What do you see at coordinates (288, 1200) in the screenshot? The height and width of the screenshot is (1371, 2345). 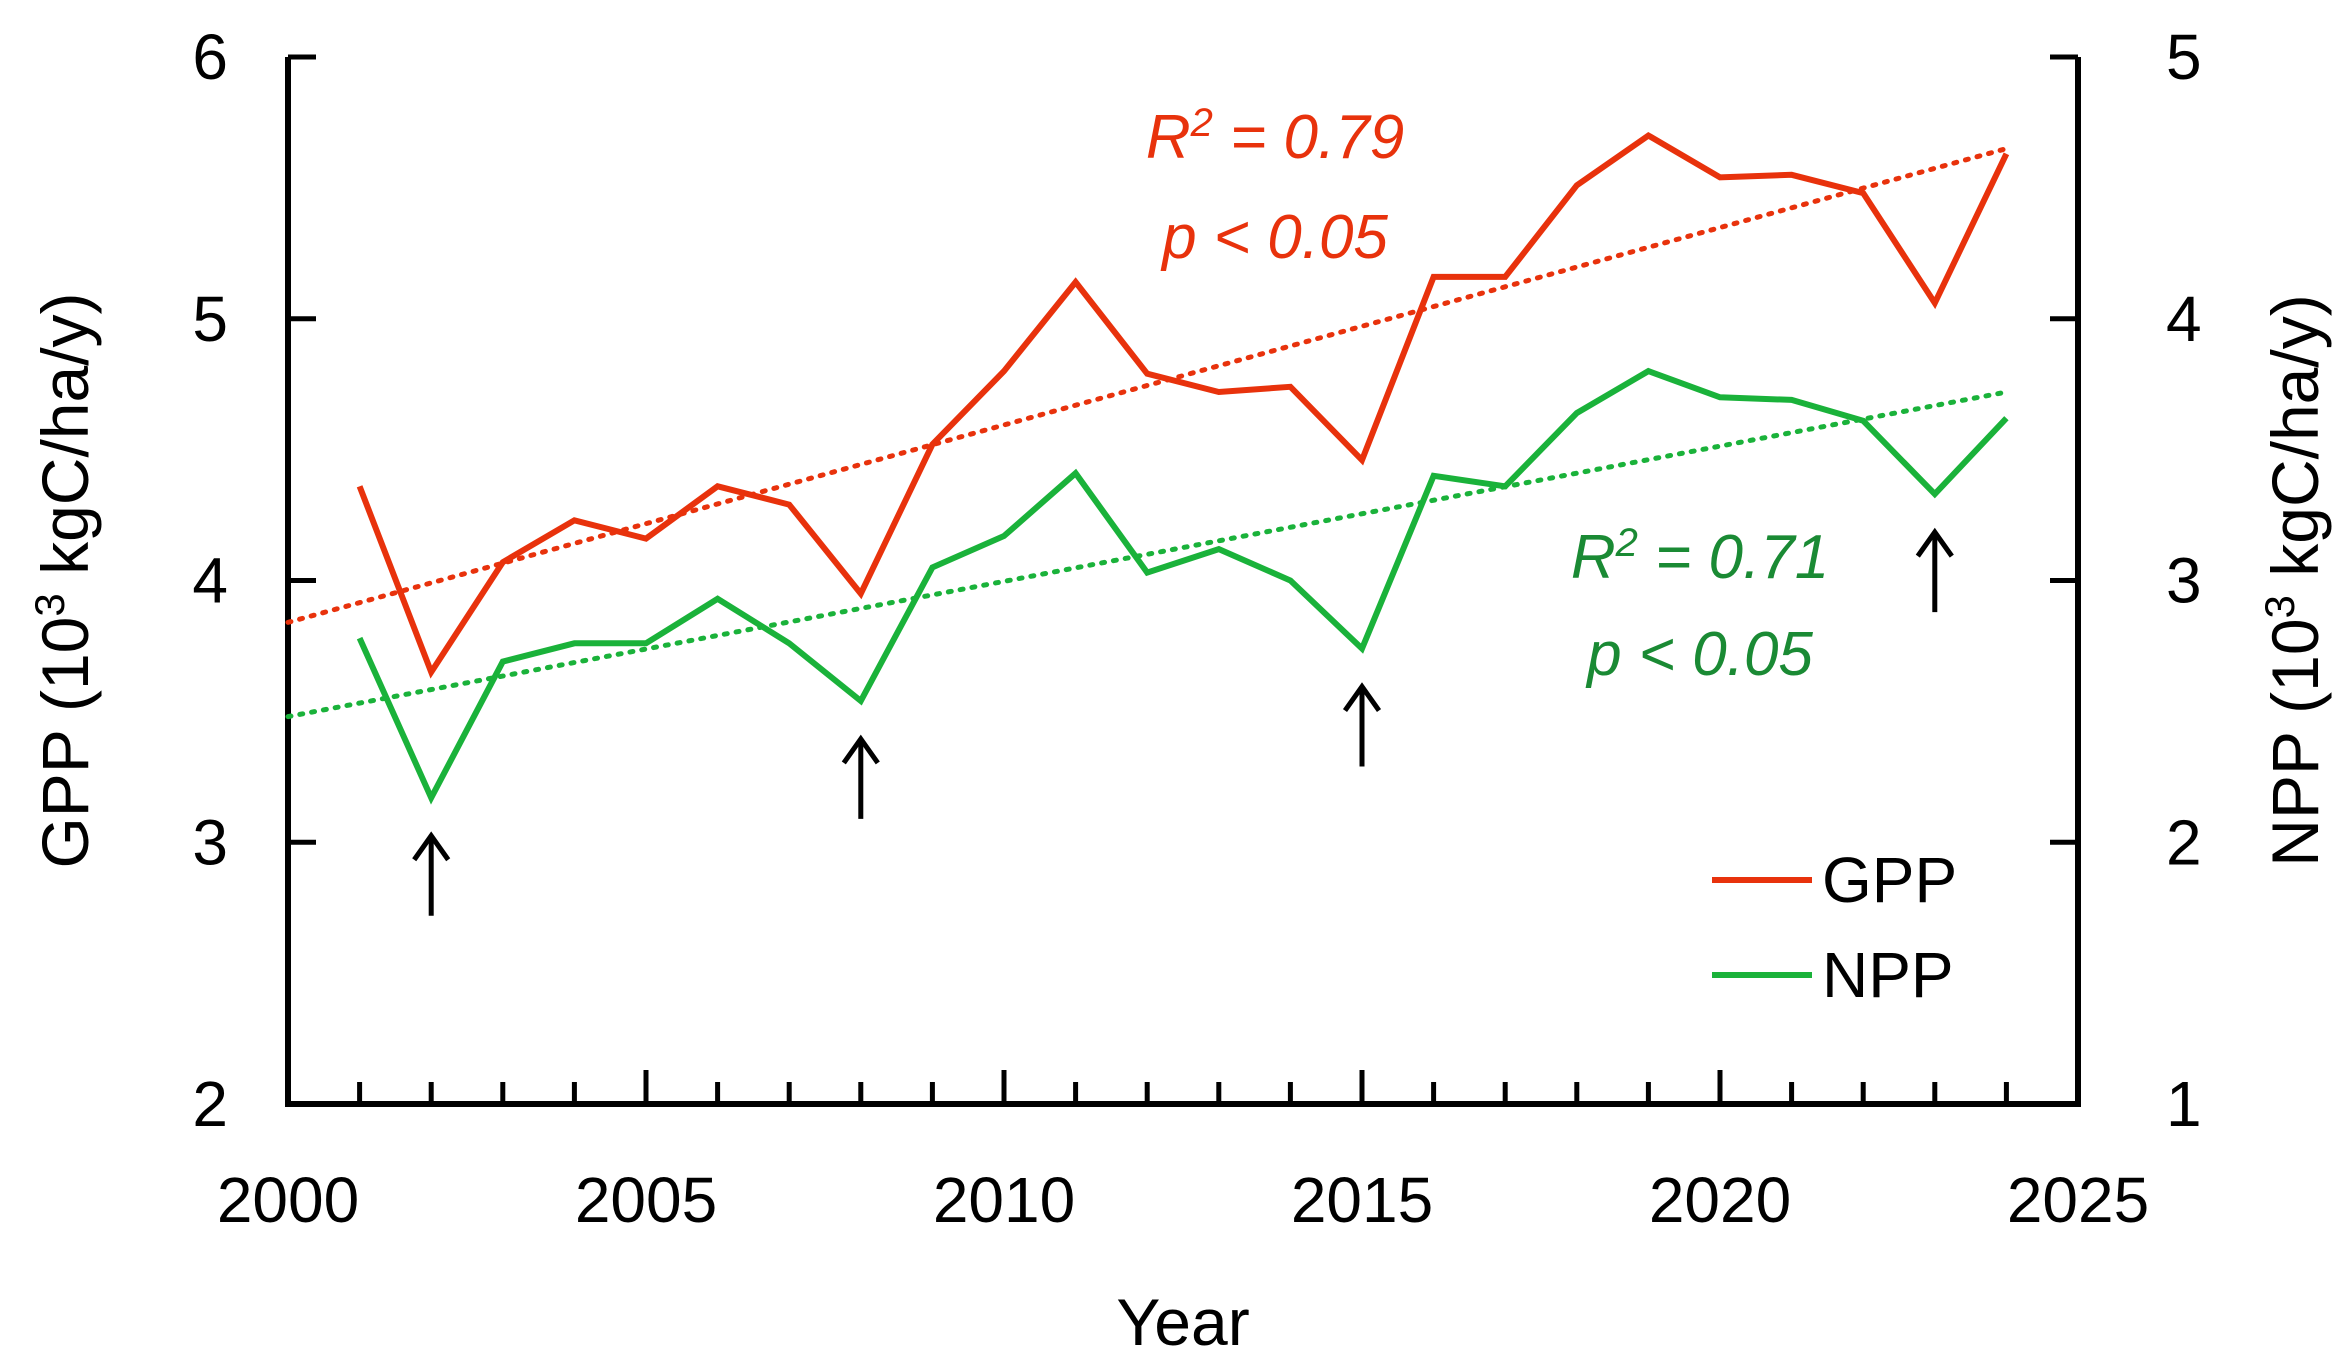 I see `x-tick-label: 2000` at bounding box center [288, 1200].